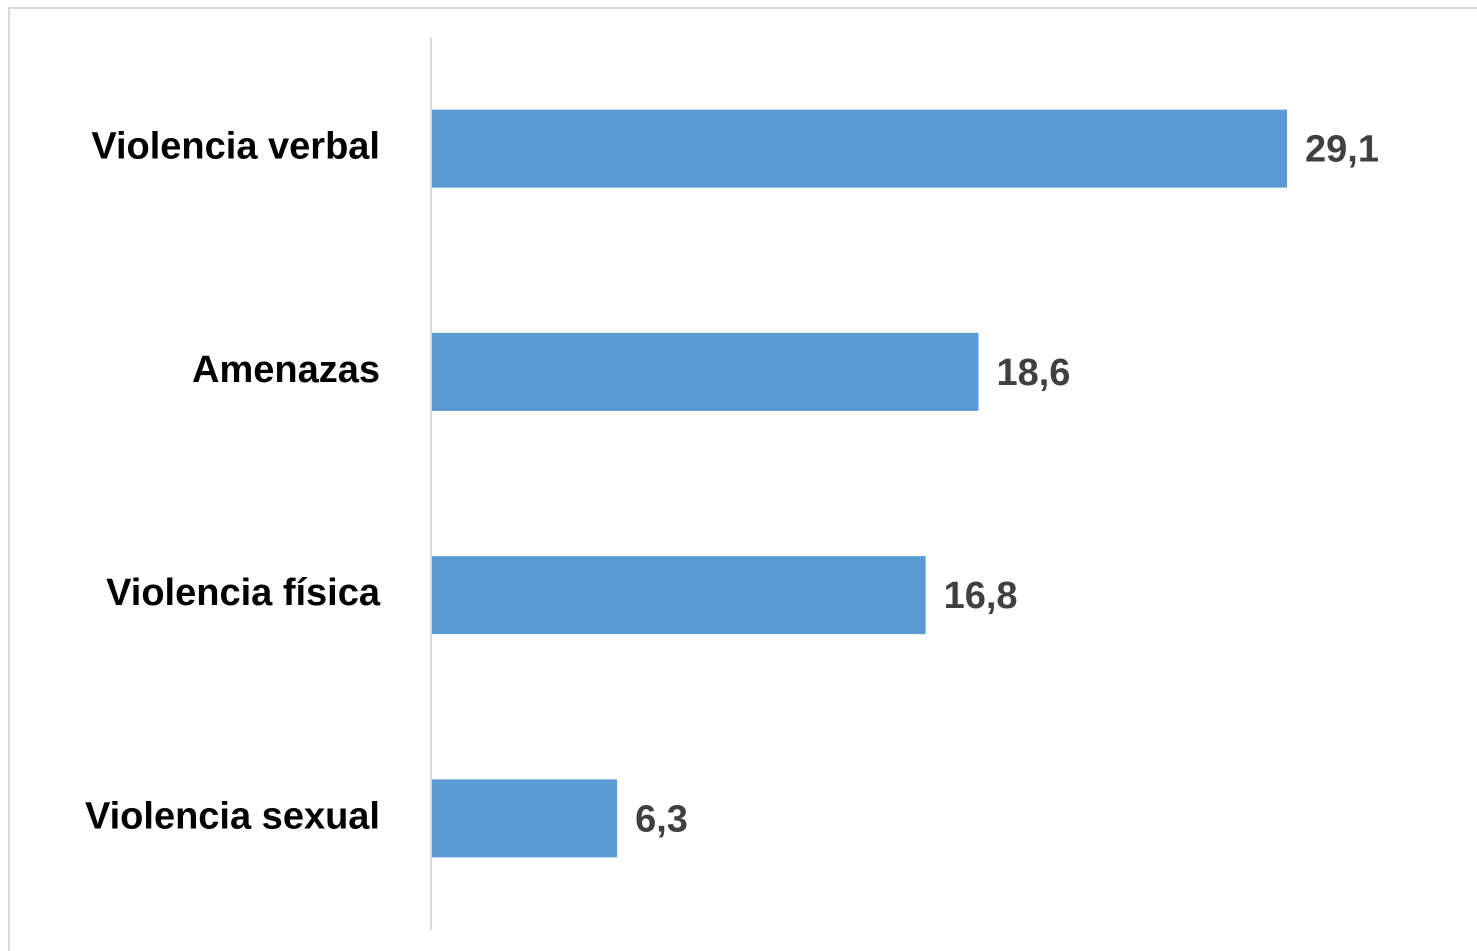  Describe the element at coordinates (1033, 373) in the screenshot. I see `data-label: 18,6` at that location.